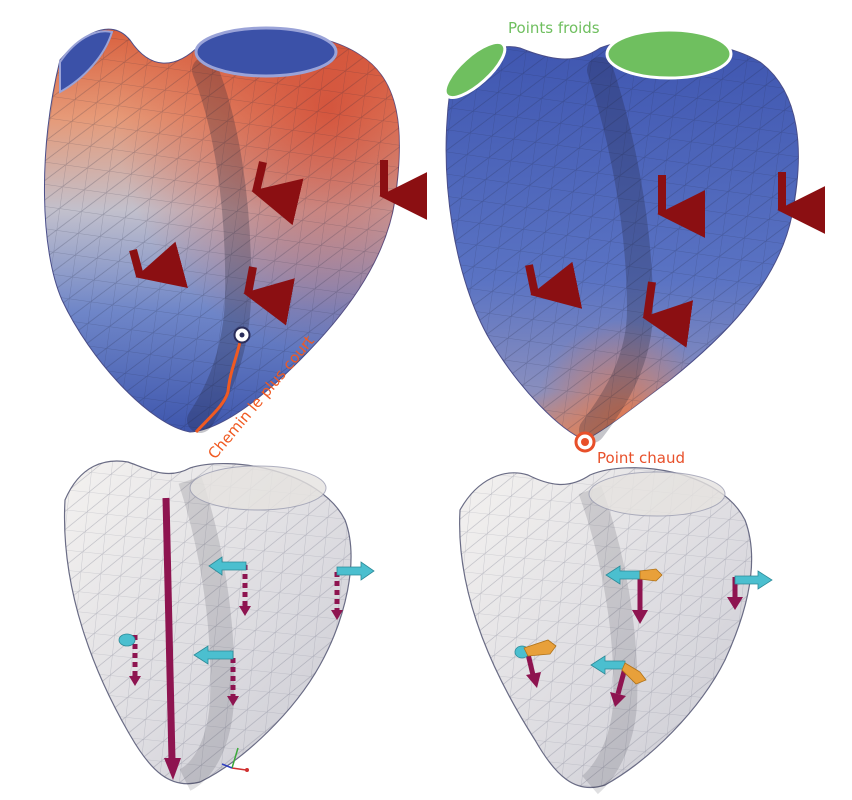 This screenshot has width=852, height=800. What do you see at coordinates (242, 335) in the screenshot?
I see `start-point-icon` at bounding box center [242, 335].